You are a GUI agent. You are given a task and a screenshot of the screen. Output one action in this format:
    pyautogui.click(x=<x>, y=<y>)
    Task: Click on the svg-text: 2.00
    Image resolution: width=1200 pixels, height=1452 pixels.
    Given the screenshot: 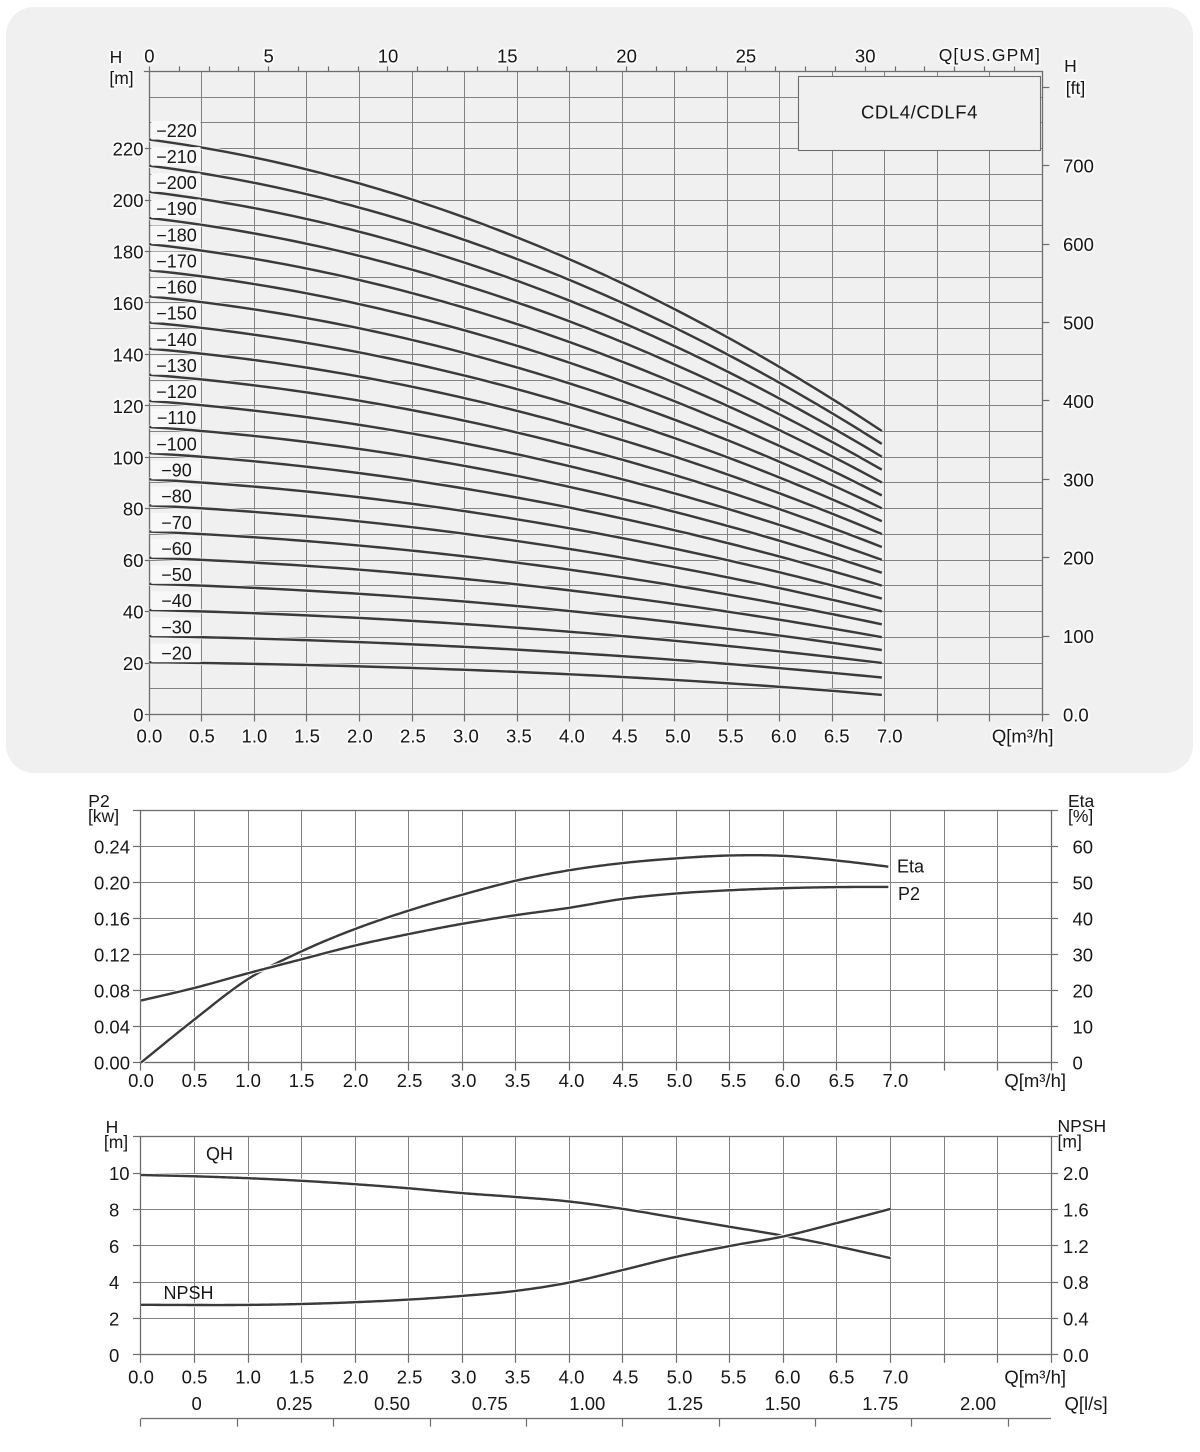 What is the action you would take?
    pyautogui.click(x=978, y=1403)
    